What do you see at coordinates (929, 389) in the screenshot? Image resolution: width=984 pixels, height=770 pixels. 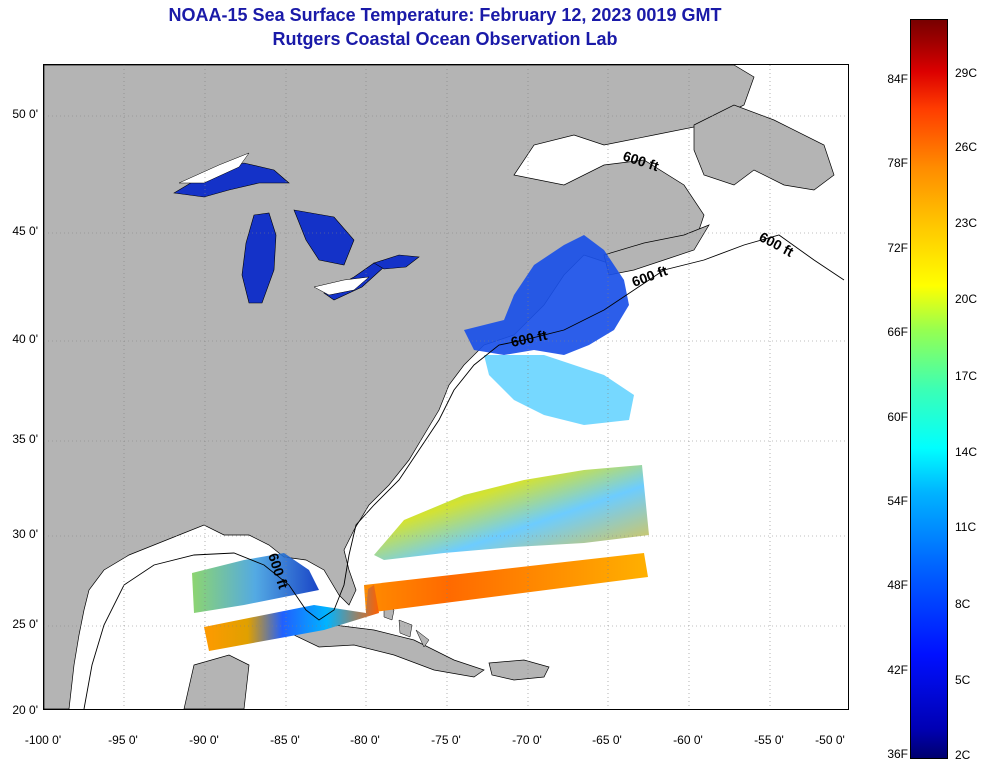 I see `temperature-colorbar` at bounding box center [929, 389].